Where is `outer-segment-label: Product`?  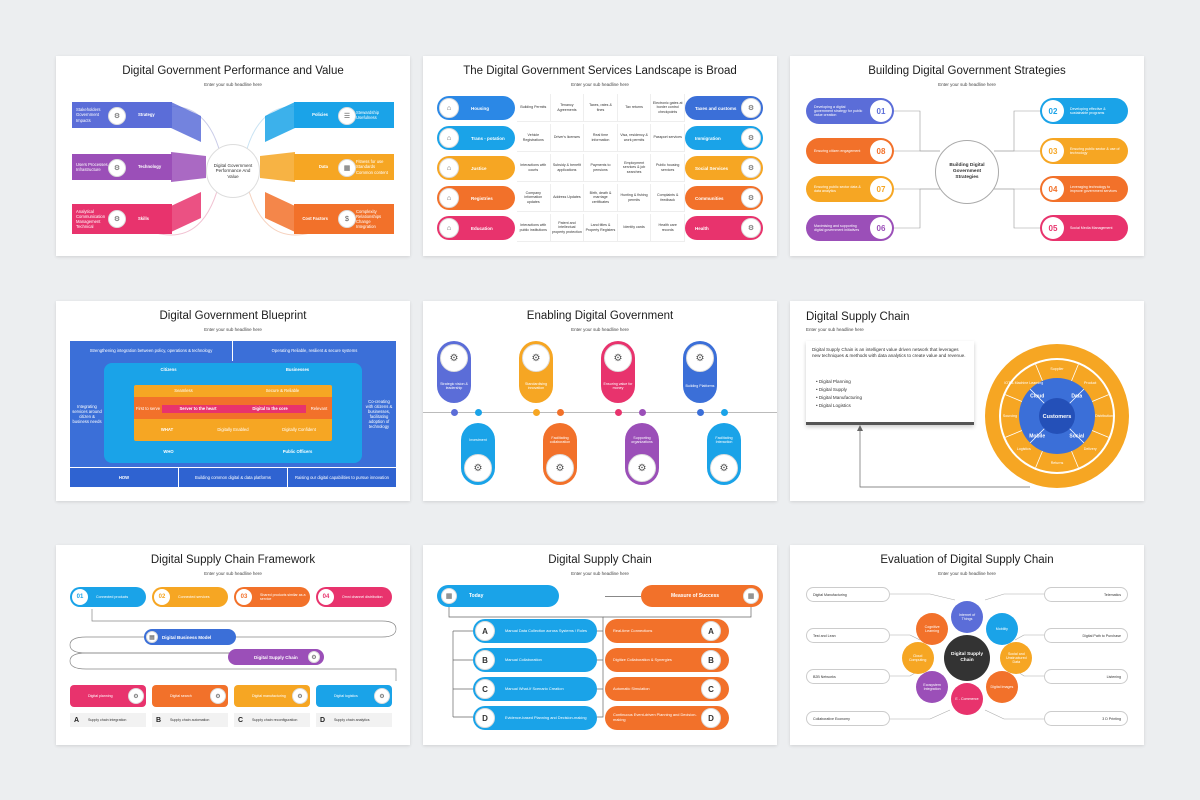 outer-segment-label: Product is located at coordinates (1090, 383).